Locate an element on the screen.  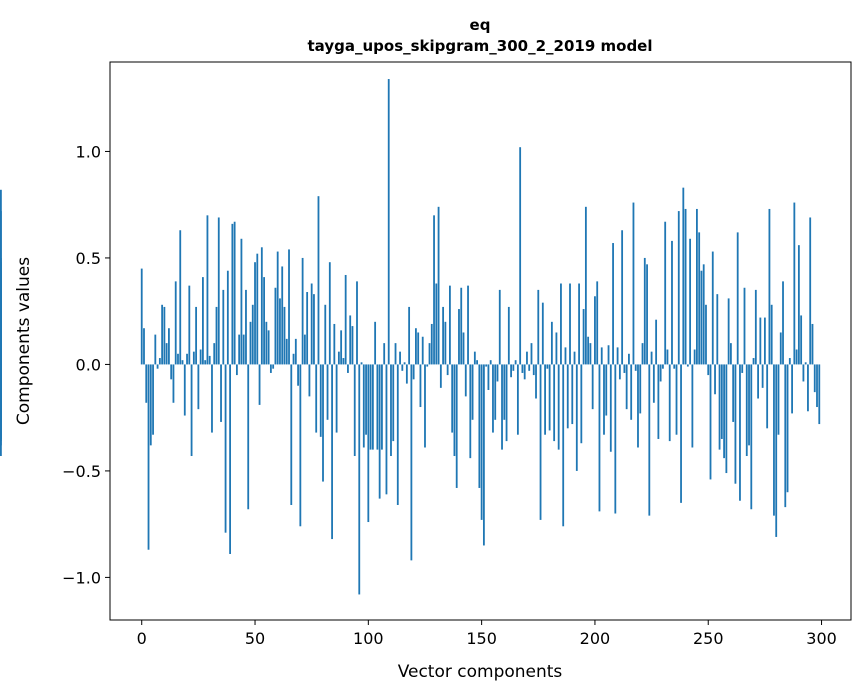
chart-subtitle: tayga_upos_skipgram_300_2_2019 model is located at coordinates (480, 46).